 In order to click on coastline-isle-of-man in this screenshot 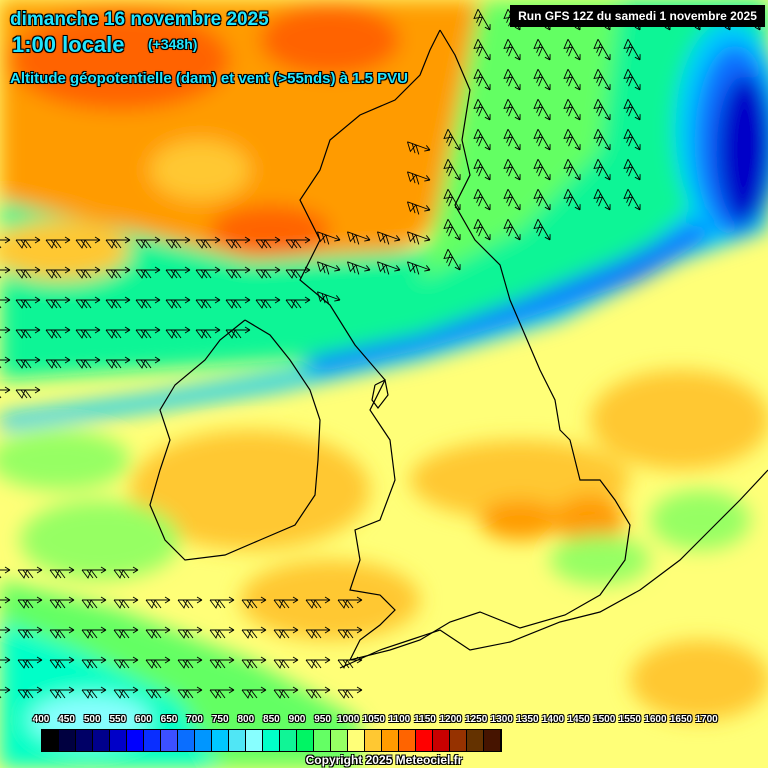, I will do `click(380, 394)`.